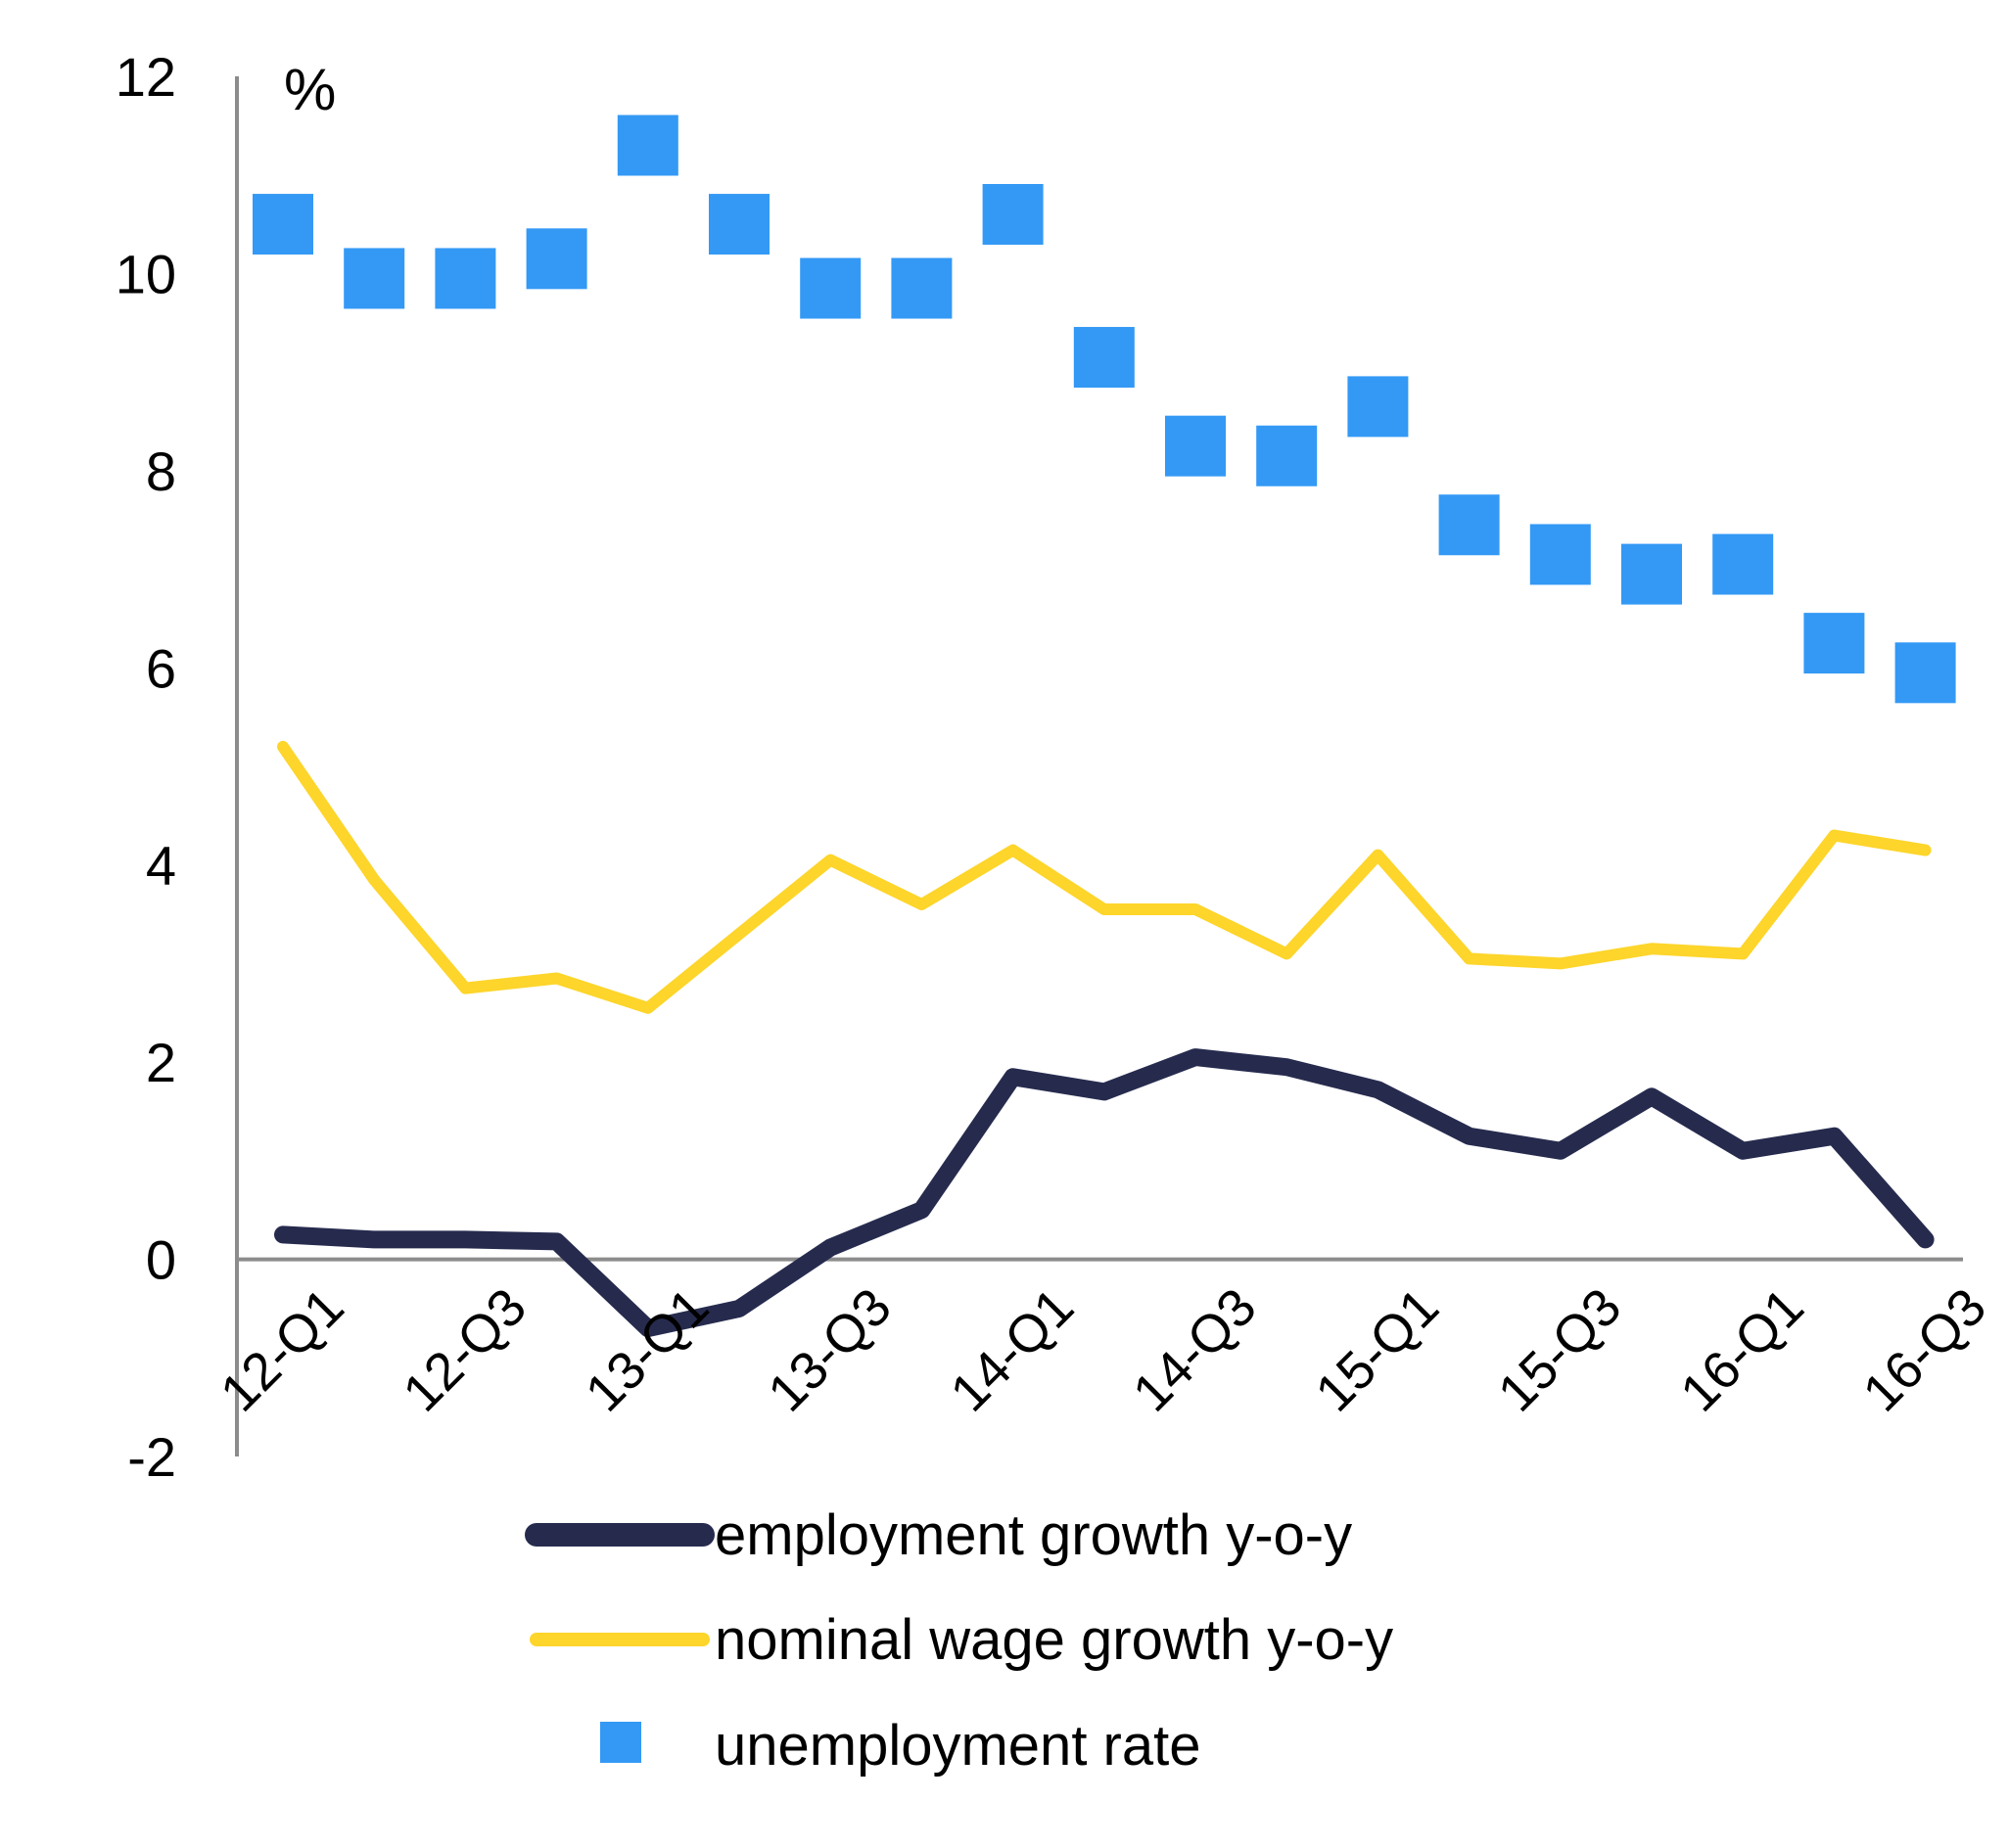  What do you see at coordinates (161, 471) in the screenshot?
I see `y-tick-label: 8` at bounding box center [161, 471].